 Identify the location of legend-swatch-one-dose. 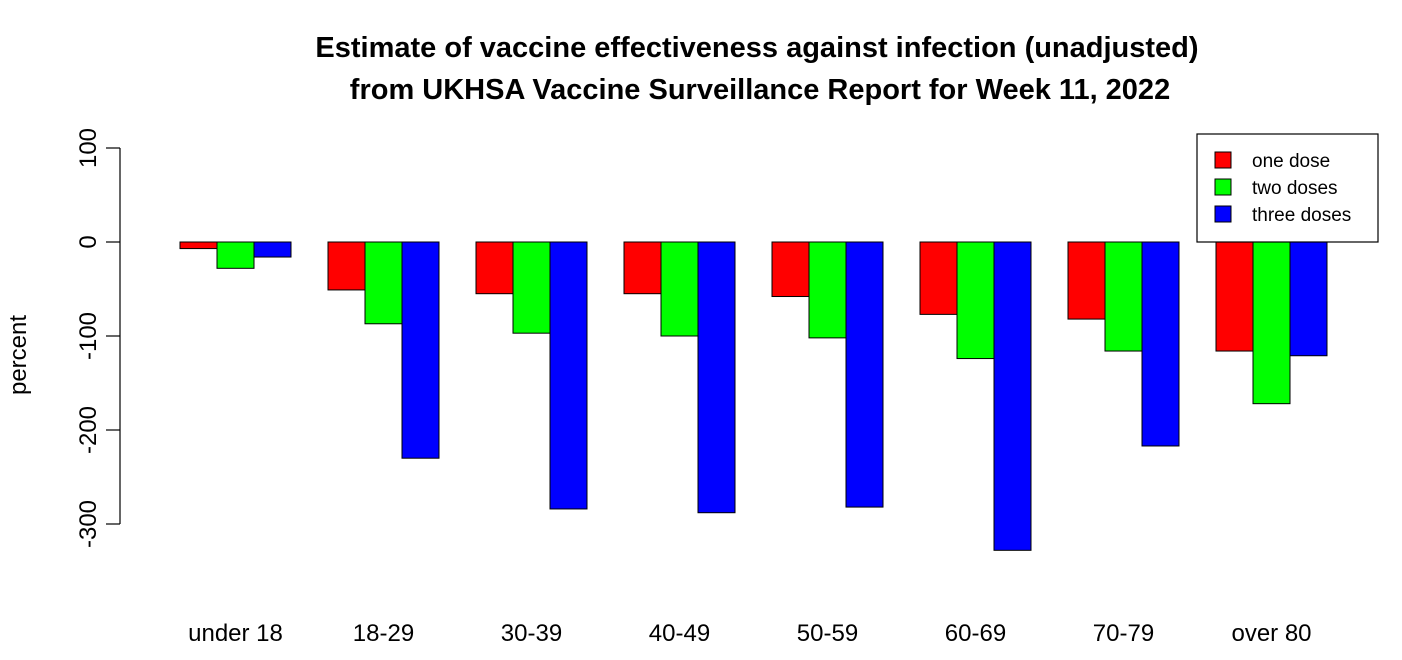
(1223, 160).